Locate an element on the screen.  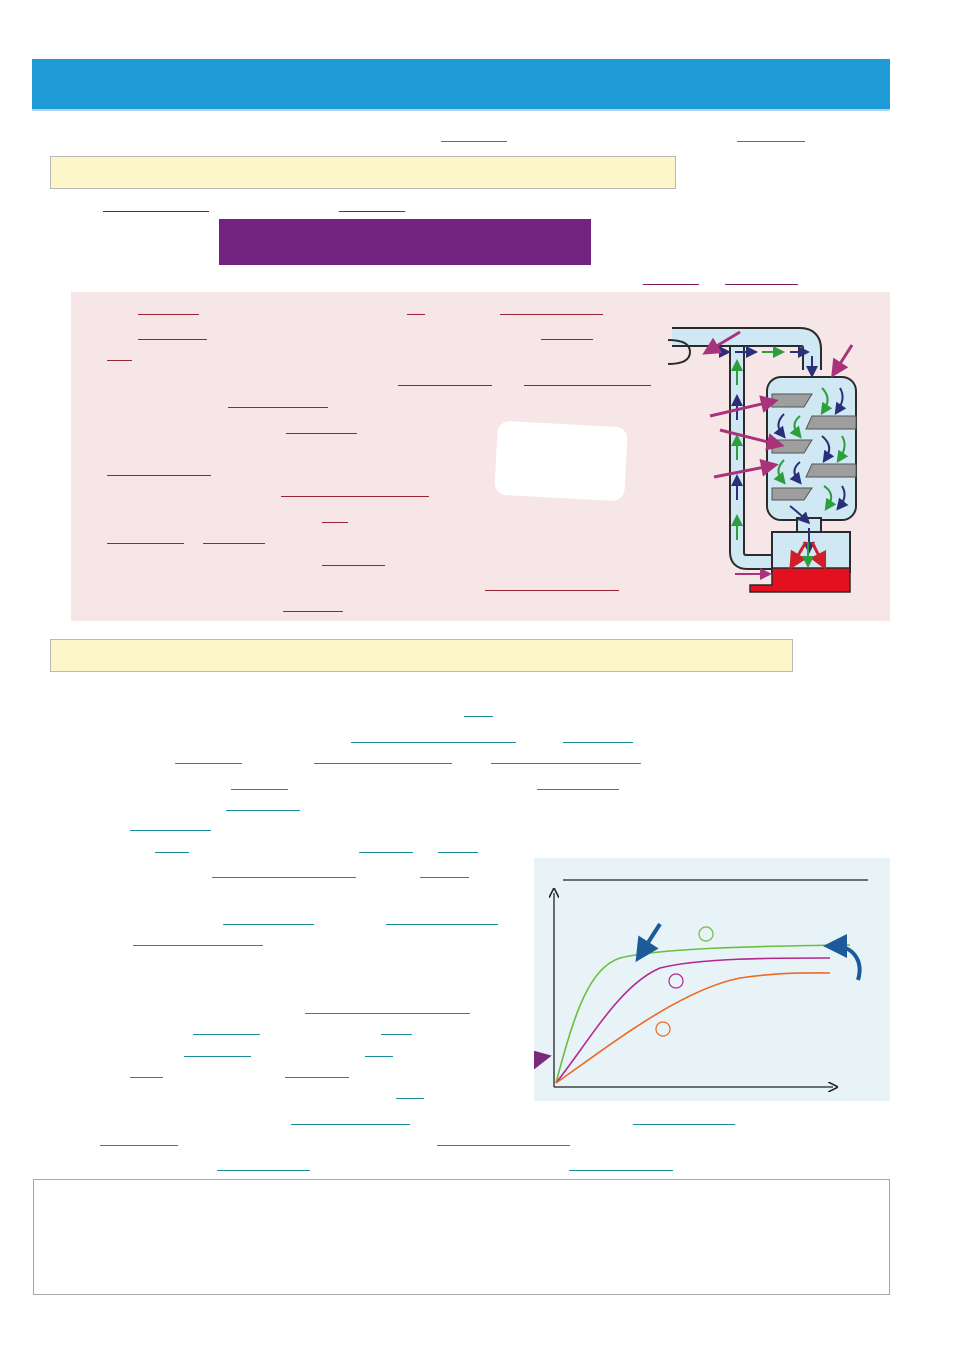
curve-marker-green is located at coordinates (706, 934).